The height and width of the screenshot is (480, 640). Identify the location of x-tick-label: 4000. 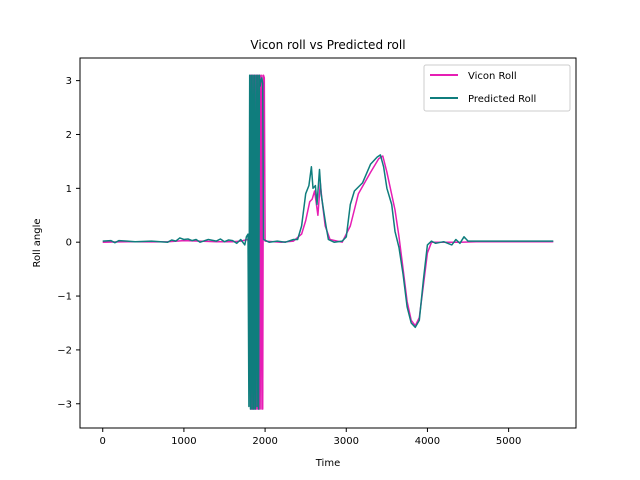
(427, 441).